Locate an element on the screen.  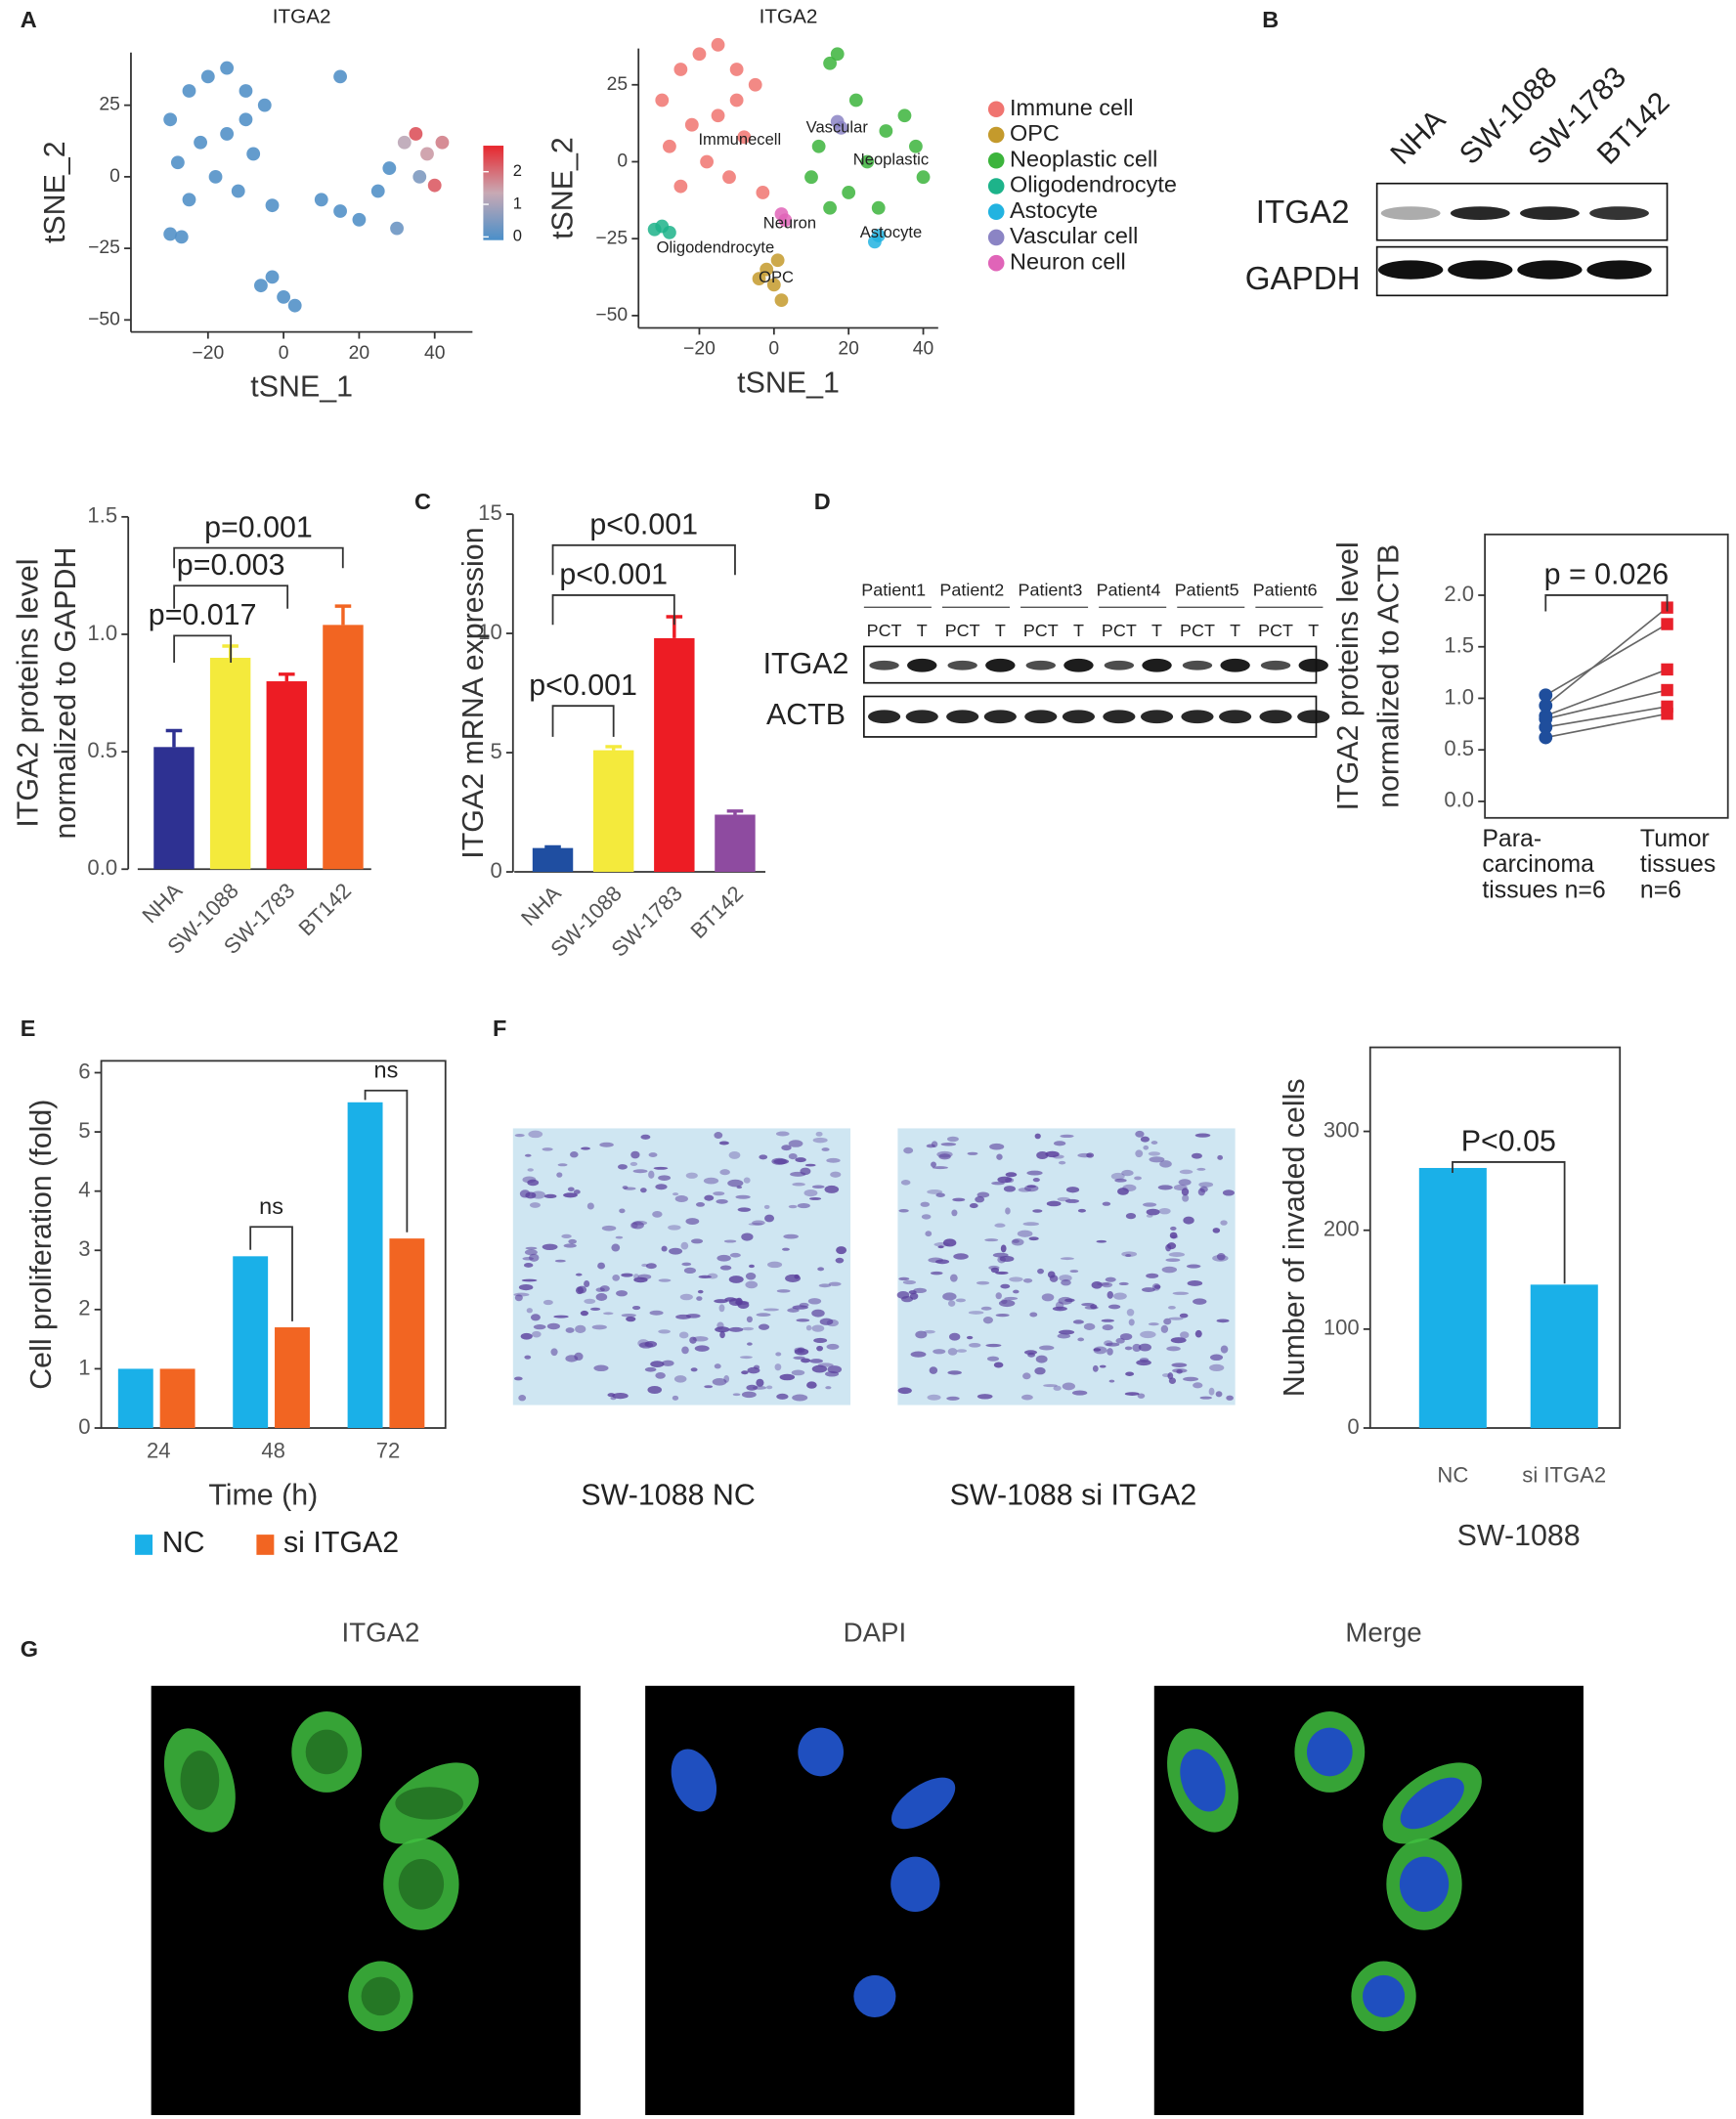
patient-label: Patient4 is located at coordinates (1129, 590).